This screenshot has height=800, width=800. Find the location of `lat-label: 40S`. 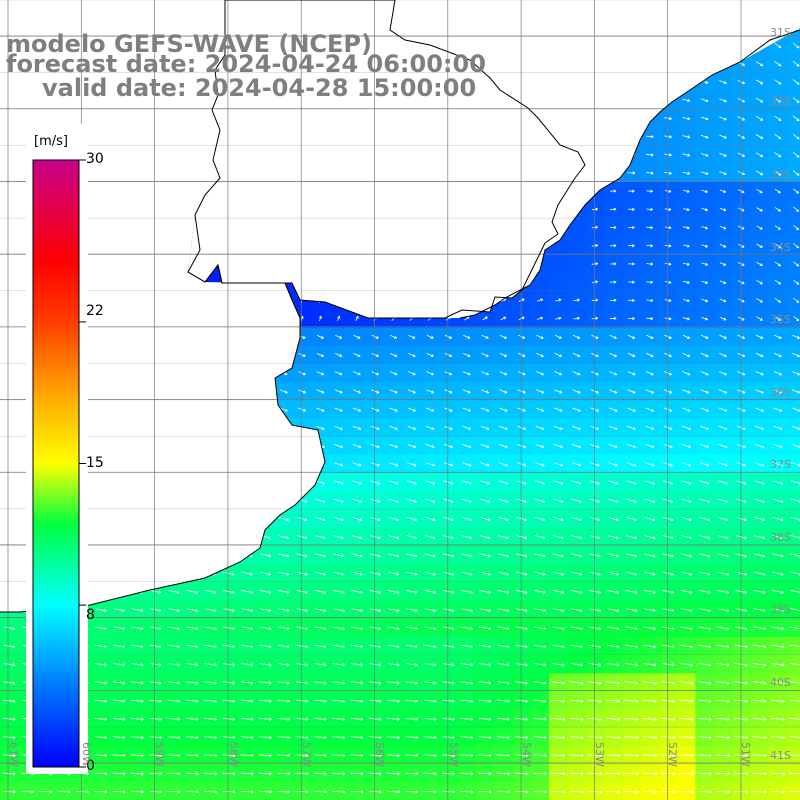

lat-label: 40S is located at coordinates (780, 682).